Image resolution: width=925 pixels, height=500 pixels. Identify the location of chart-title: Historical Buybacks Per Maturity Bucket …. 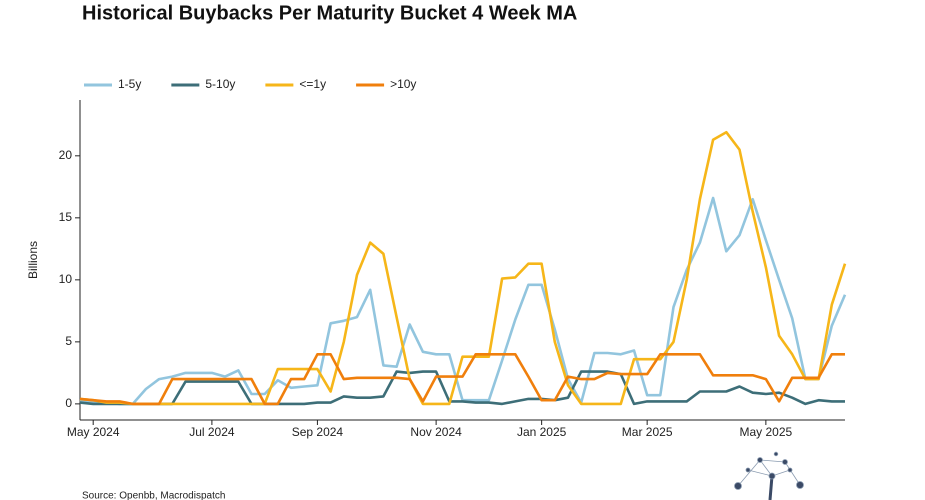
(329, 13).